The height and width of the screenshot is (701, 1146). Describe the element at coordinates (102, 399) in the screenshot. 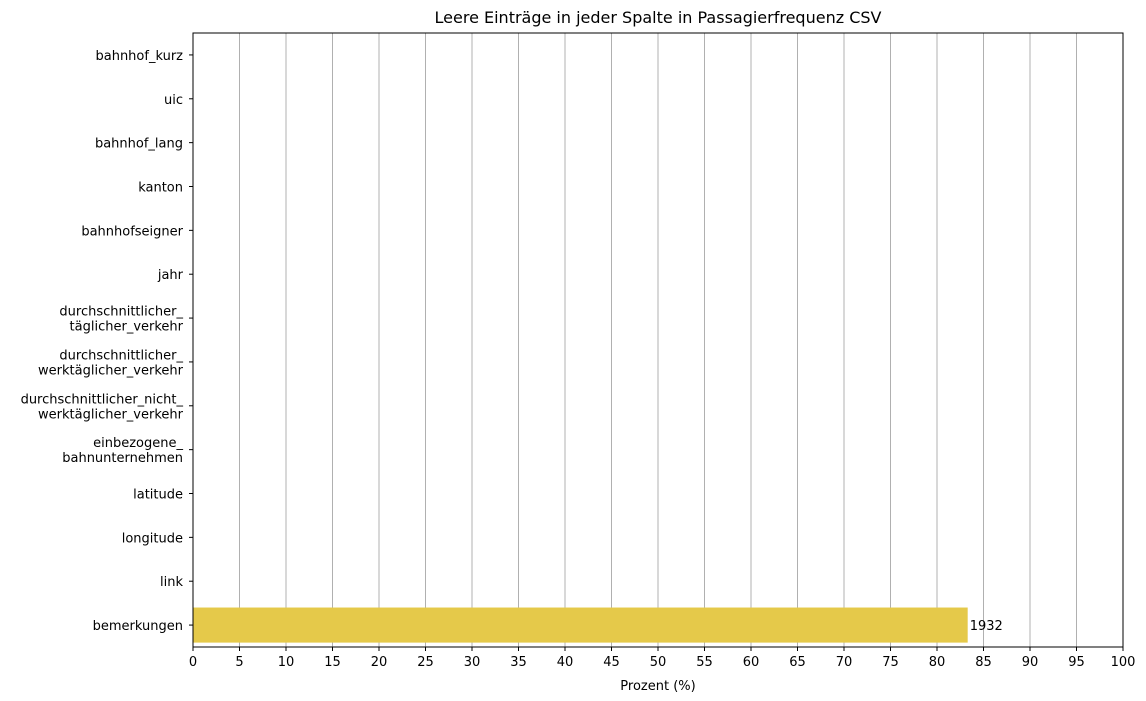

I see `y-tick-label: durchschnittlicher_nicht_` at that location.